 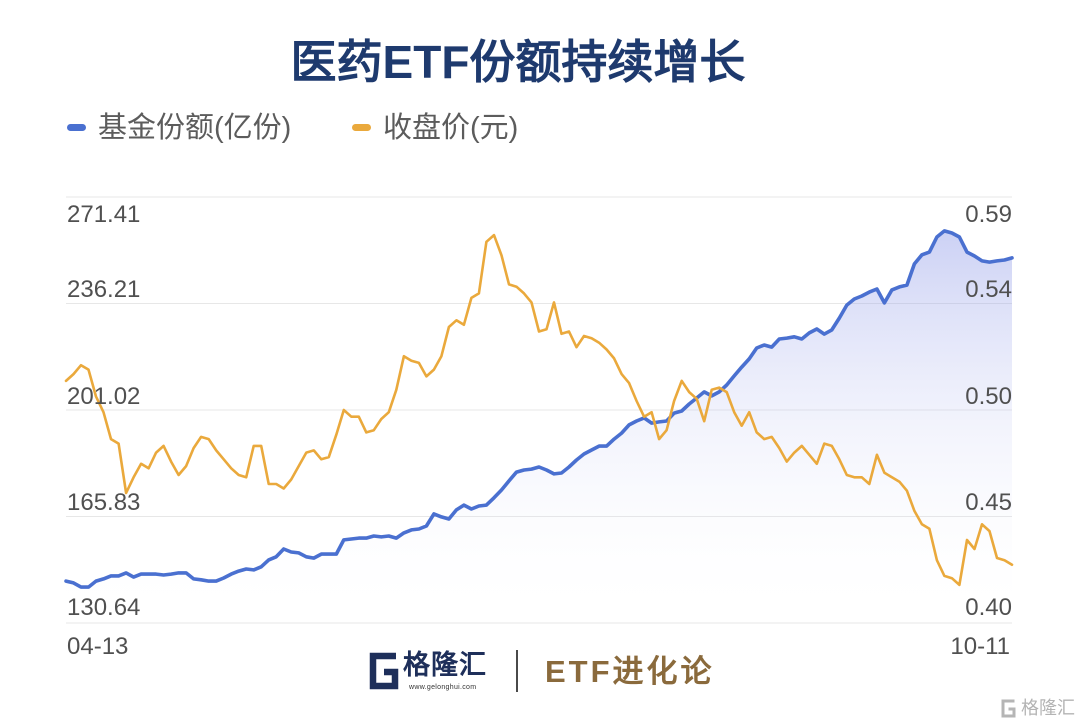 What do you see at coordinates (980, 646) in the screenshot?
I see `x-tick-label-end: 10-11` at bounding box center [980, 646].